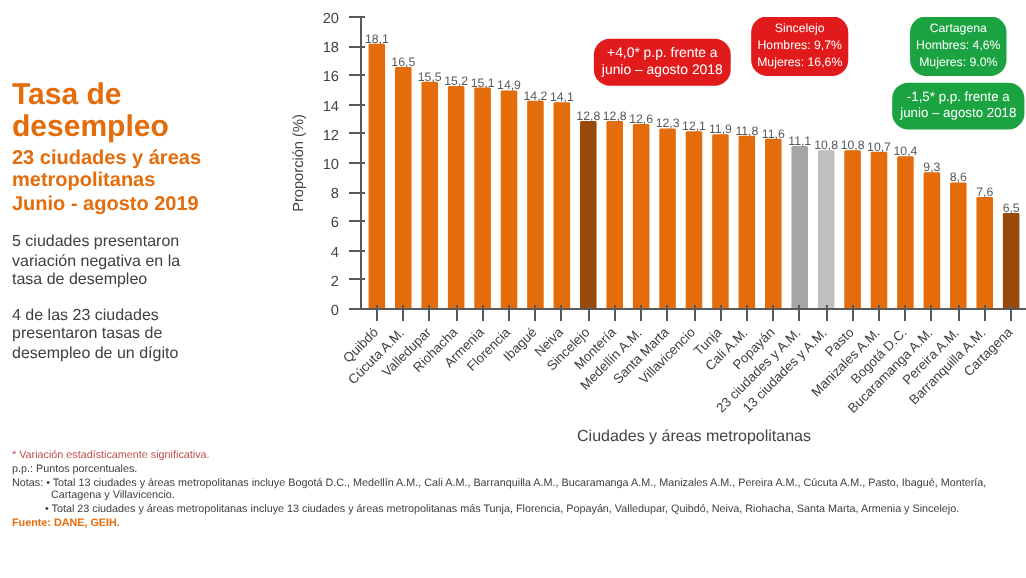 The width and height of the screenshot is (1026, 578). Describe the element at coordinates (108, 181) in the screenshot. I see `text: 23 ciudades y áreas metropolitanas Junio - agosto 2019` at that location.